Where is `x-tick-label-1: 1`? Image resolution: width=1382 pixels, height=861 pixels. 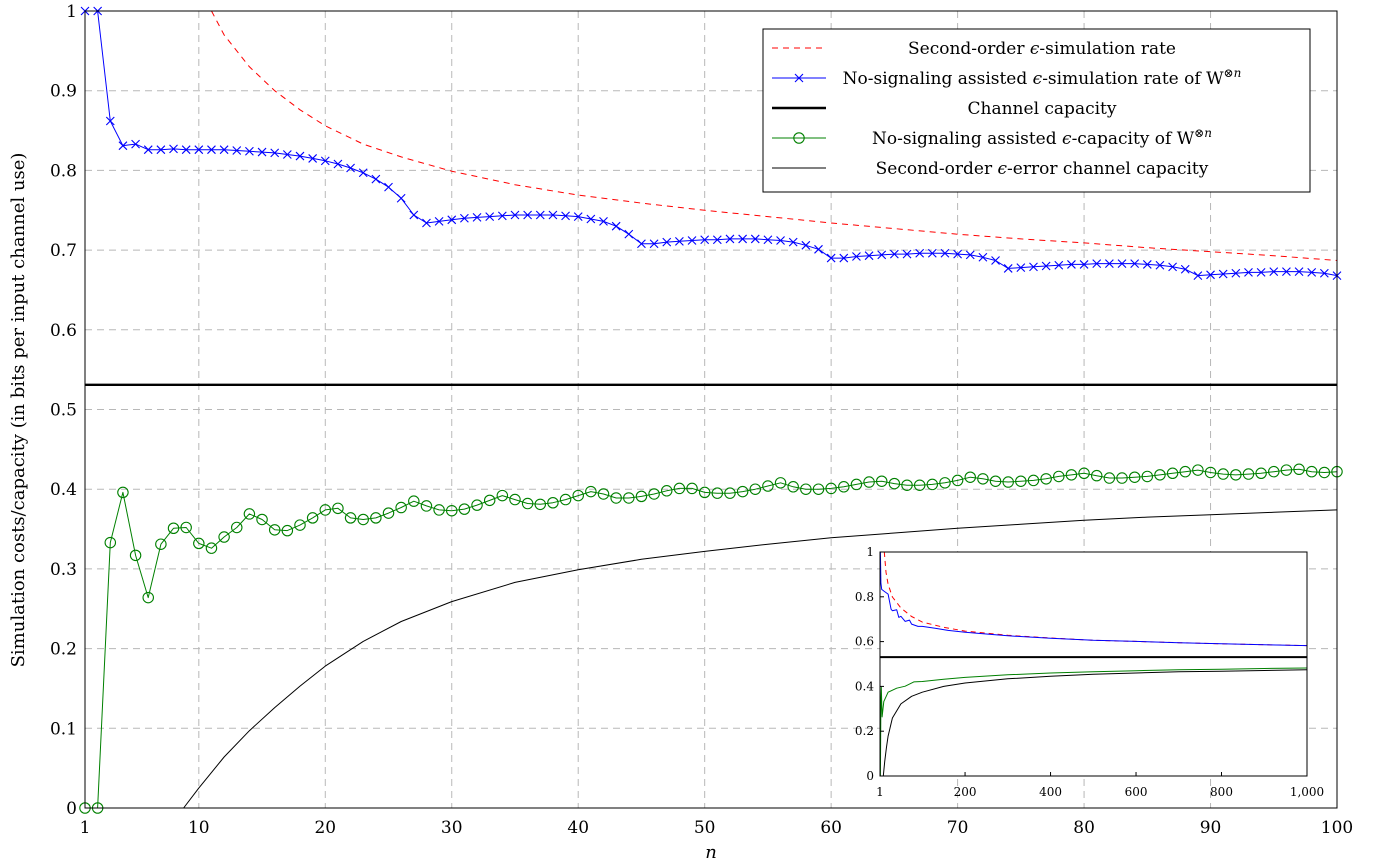 x-tick-label-1: 1 is located at coordinates (85, 828).